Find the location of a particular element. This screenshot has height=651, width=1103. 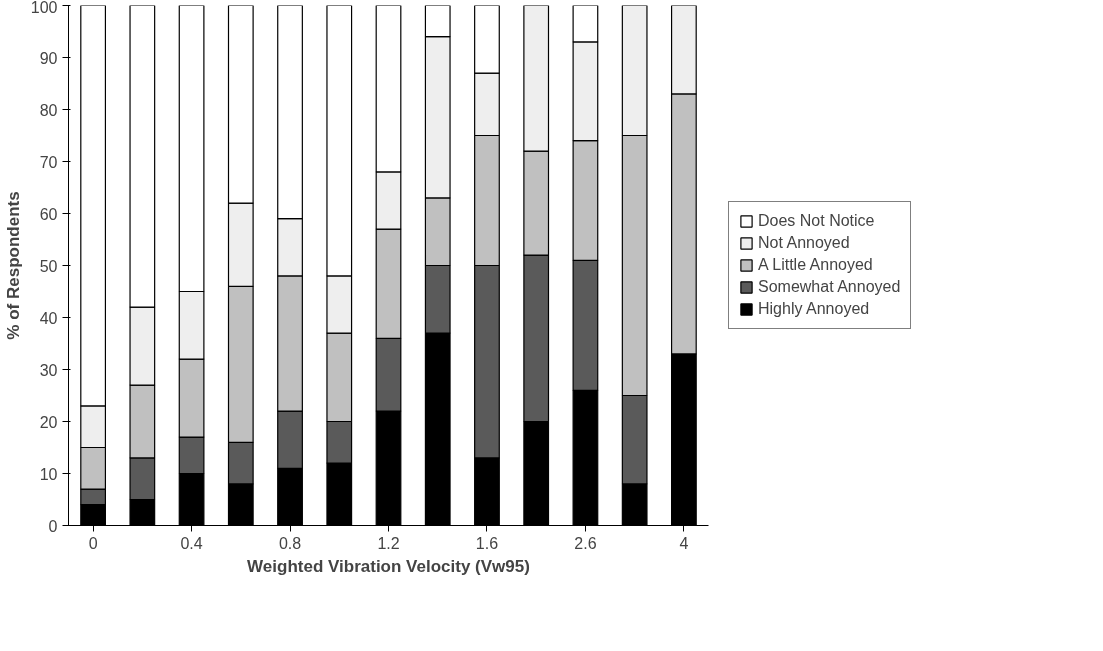

y-tick-label: 10 is located at coordinates (48, 474).